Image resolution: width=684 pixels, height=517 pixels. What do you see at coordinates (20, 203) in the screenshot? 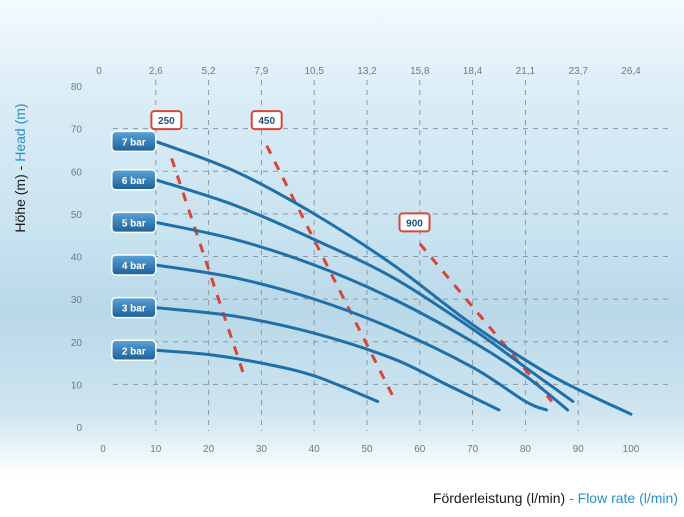
I see `y-axis-title-de: Höhe (m)` at bounding box center [20, 203].